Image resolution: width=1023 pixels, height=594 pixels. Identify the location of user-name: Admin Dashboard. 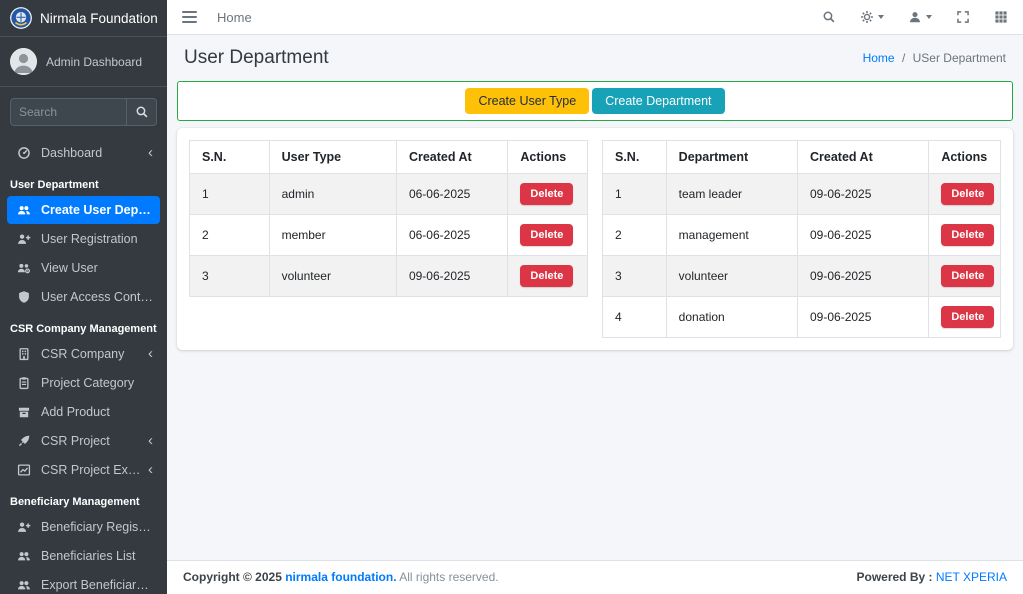
(94, 61).